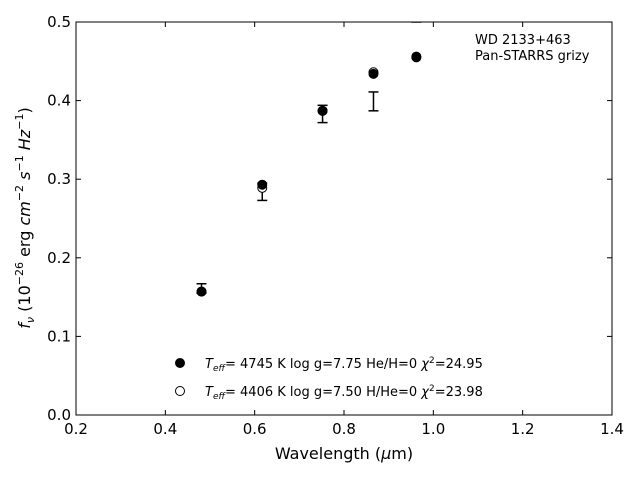 Image resolution: width=640 pixels, height=480 pixels. Describe the element at coordinates (180, 363) in the screenshot. I see `legend-marker-filled` at that location.